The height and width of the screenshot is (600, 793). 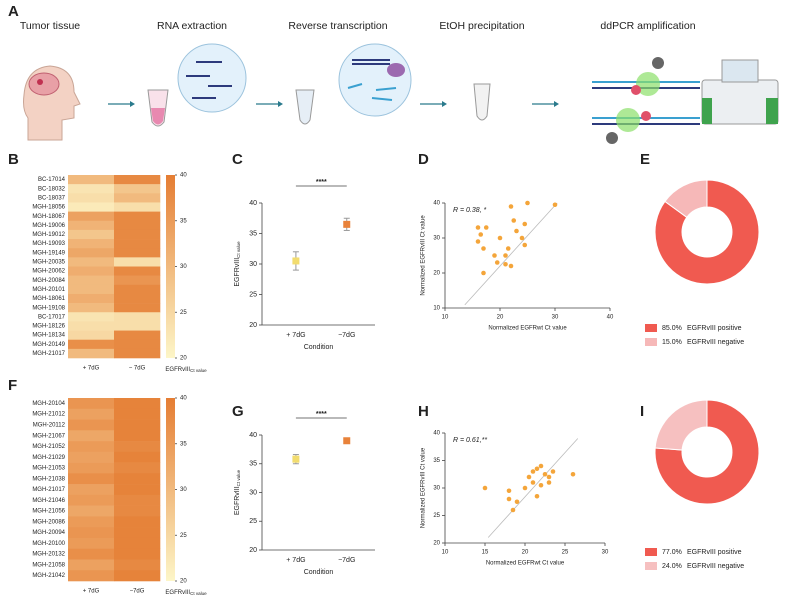 What do you see at coordinates (183, 490) in the screenshot?
I see `colorbar-tick-label: 30` at bounding box center [183, 490].